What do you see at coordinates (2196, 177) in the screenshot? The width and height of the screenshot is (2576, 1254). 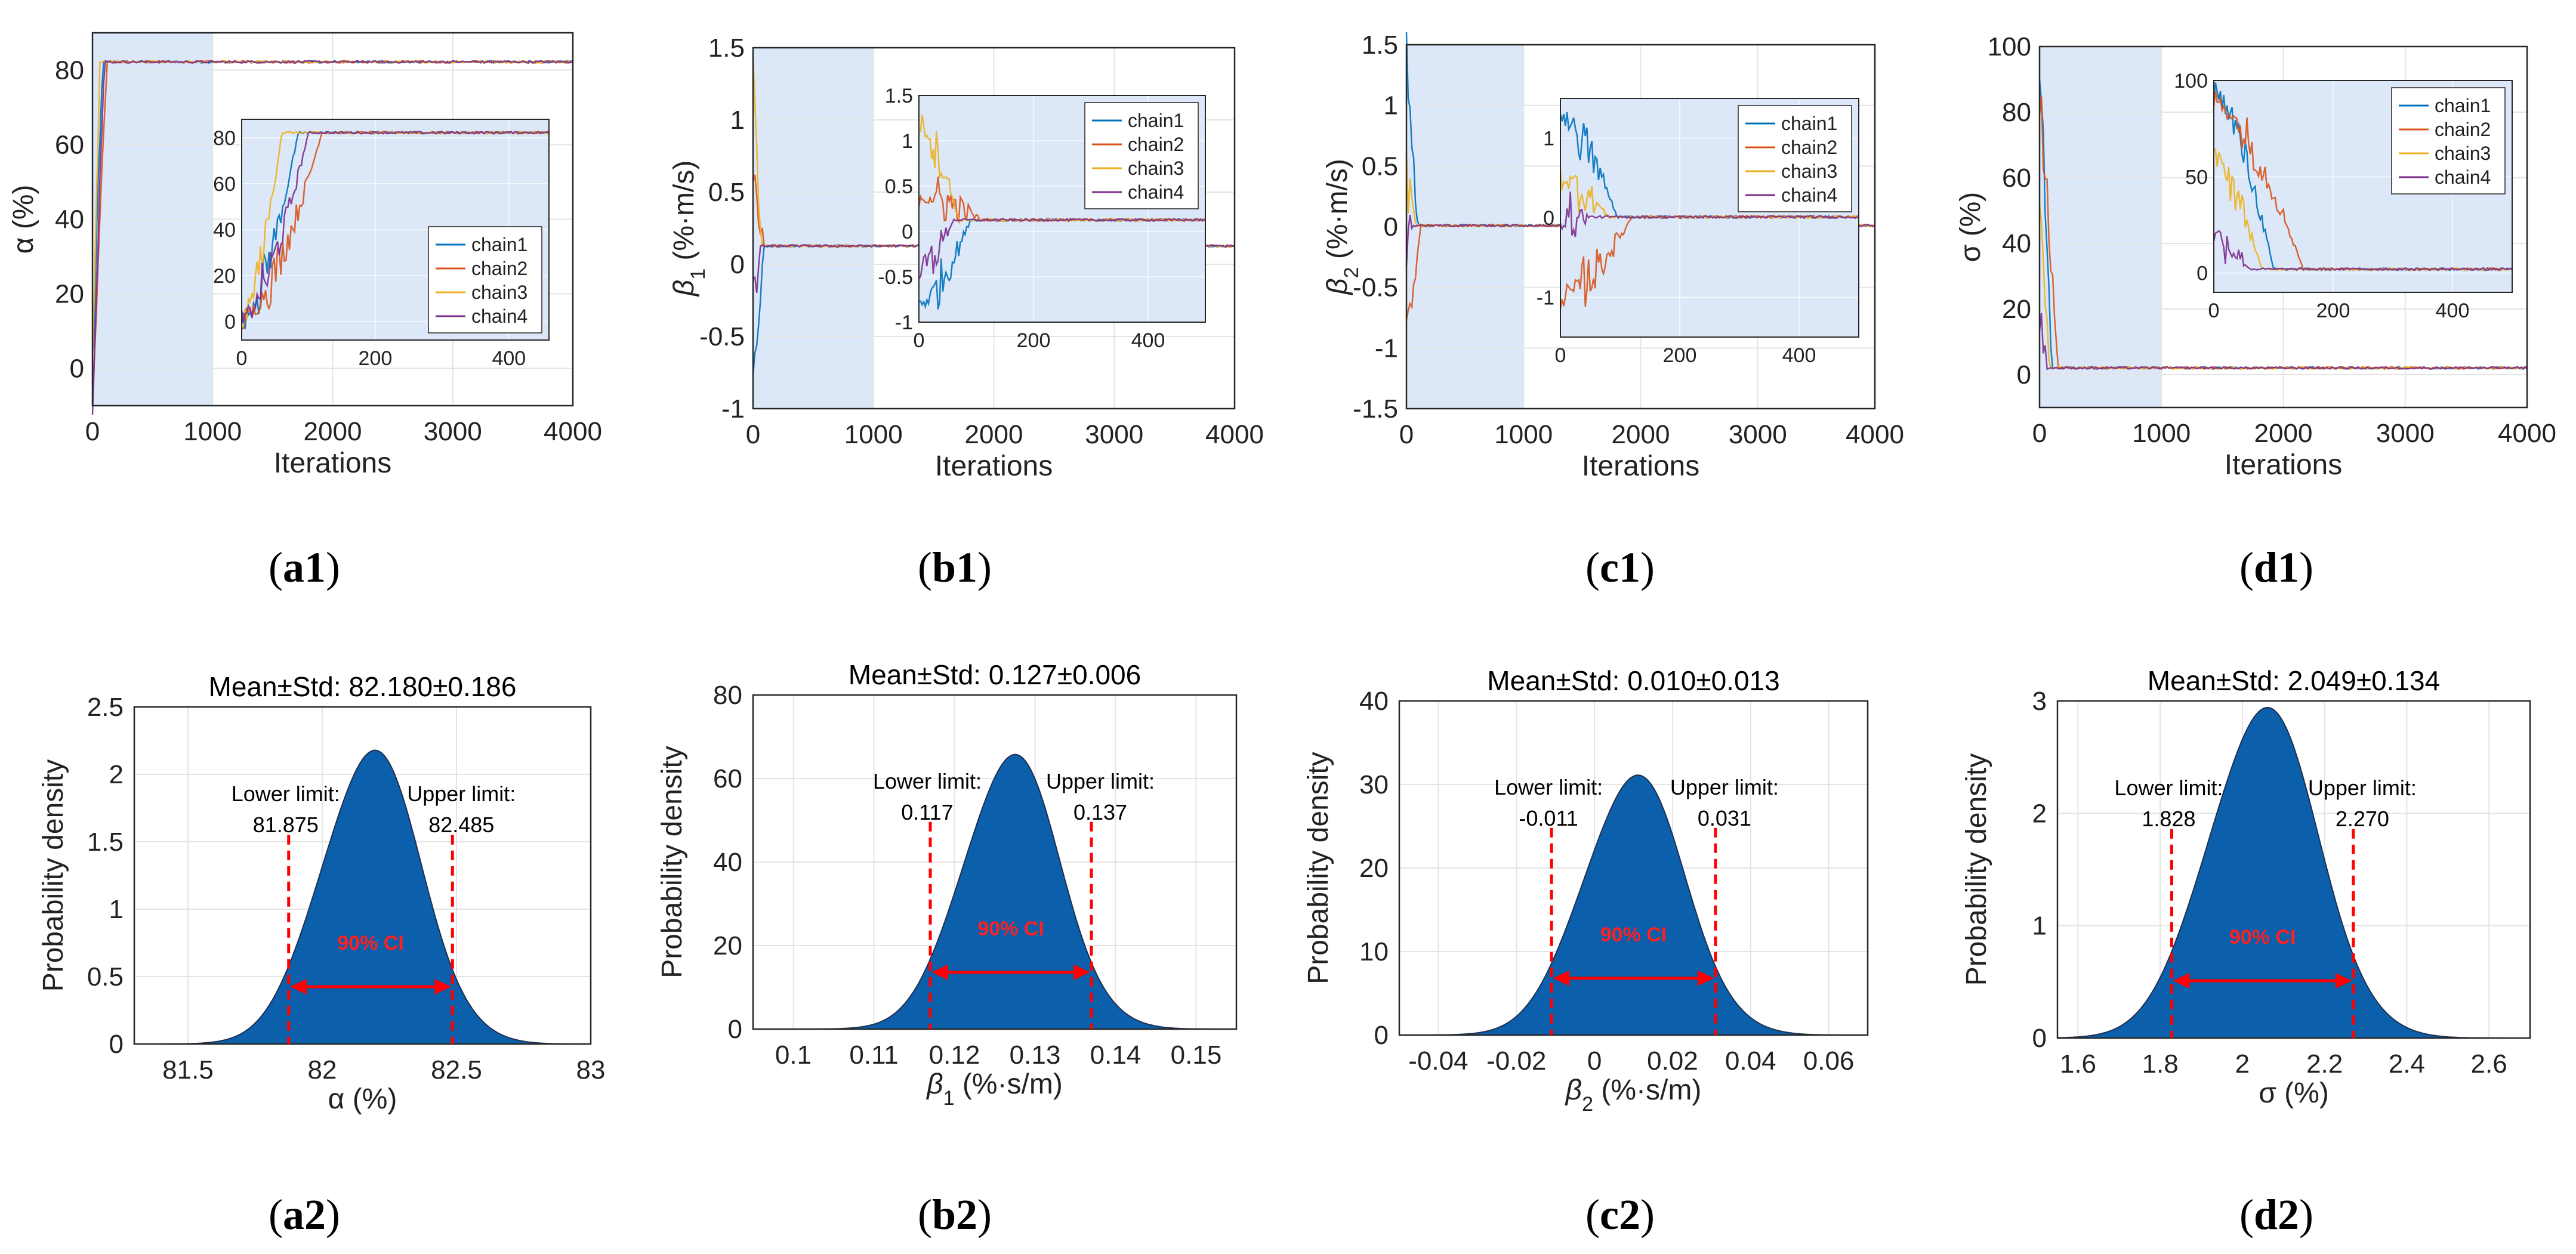 I see `inset-y-tick: 50` at bounding box center [2196, 177].